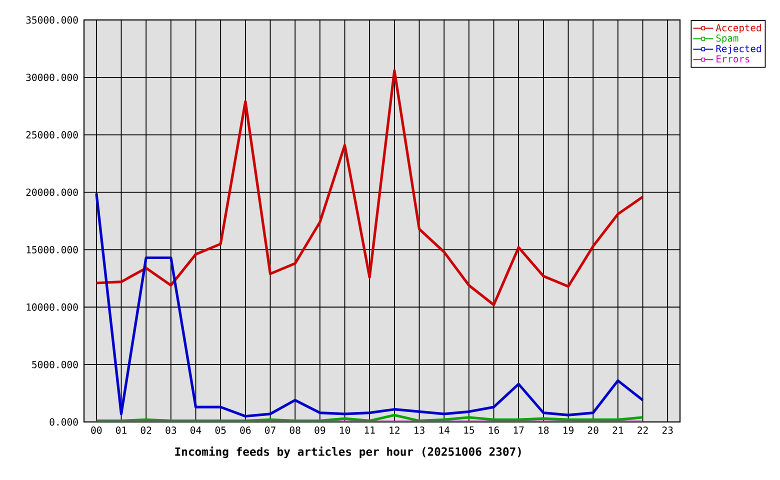  Describe the element at coordinates (369, 430) in the screenshot. I see `x-tick-label: 11` at that location.